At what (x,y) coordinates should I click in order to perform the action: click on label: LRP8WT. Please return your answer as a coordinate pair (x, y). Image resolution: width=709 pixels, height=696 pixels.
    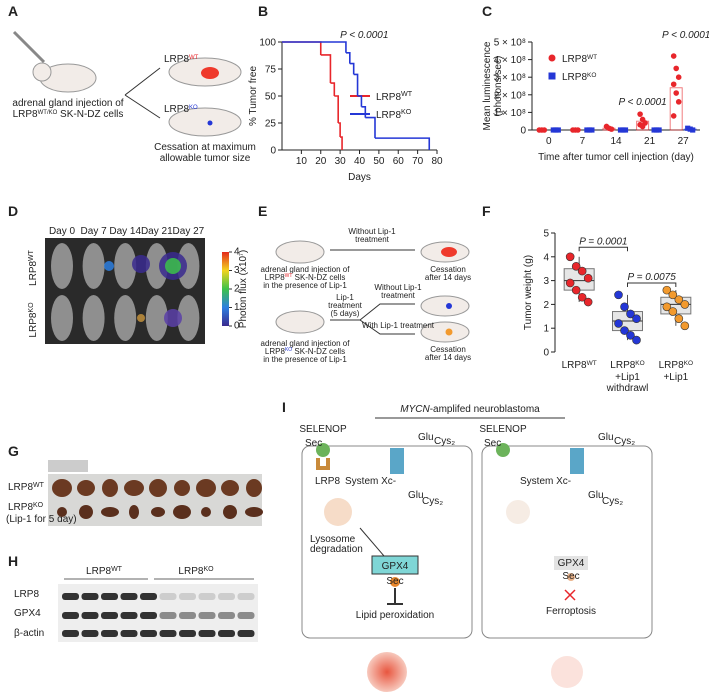
    Looking at the image, I should click on (579, 60).